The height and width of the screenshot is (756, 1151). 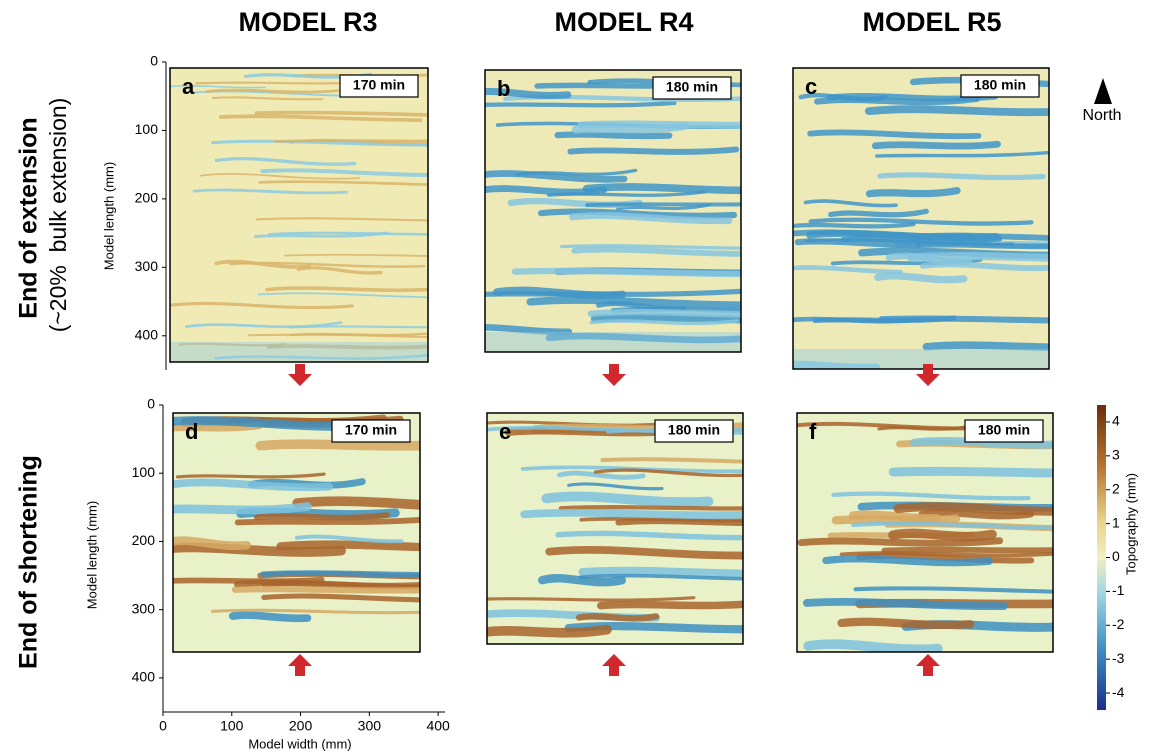 I want to click on colorbar-tick-label: -4, so click(x=1118, y=692).